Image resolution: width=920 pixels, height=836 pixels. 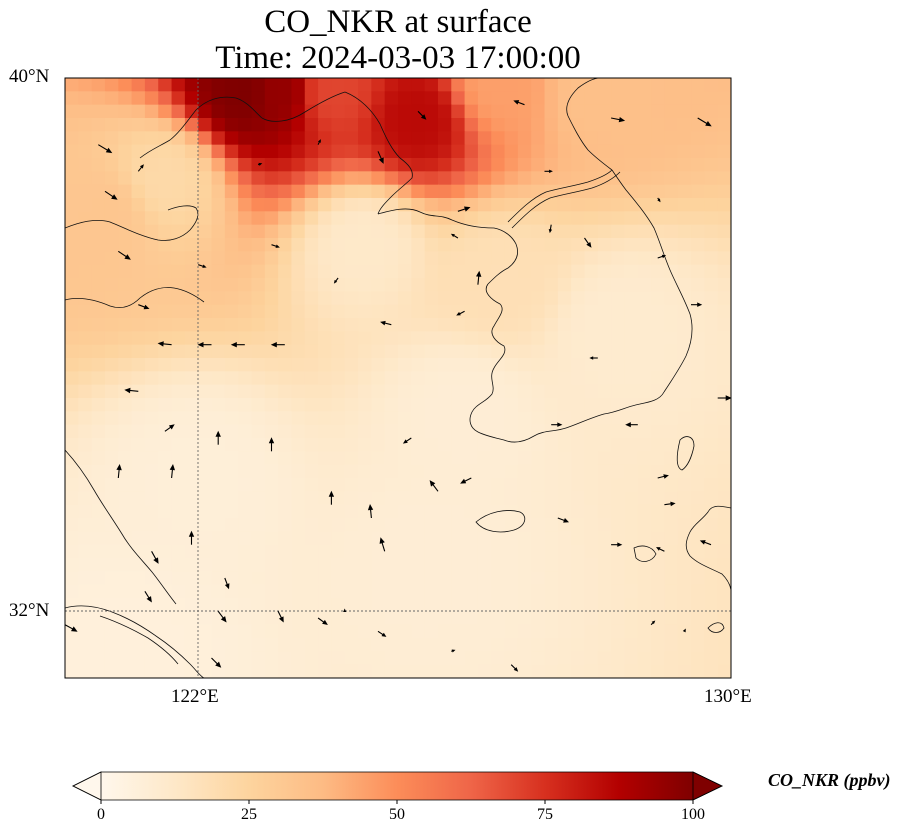 I want to click on coastline-korea-west, so click(x=487, y=362).